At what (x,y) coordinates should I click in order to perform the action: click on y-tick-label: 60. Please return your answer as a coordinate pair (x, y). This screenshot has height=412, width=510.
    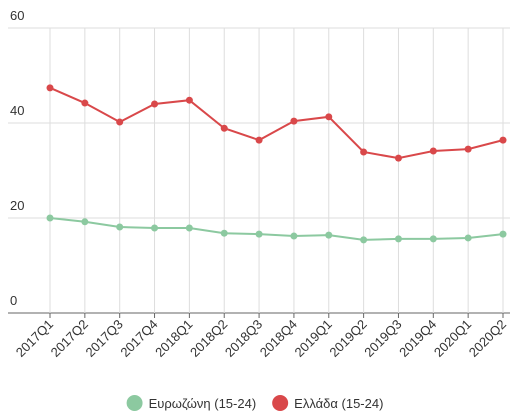
    Looking at the image, I should click on (17, 15).